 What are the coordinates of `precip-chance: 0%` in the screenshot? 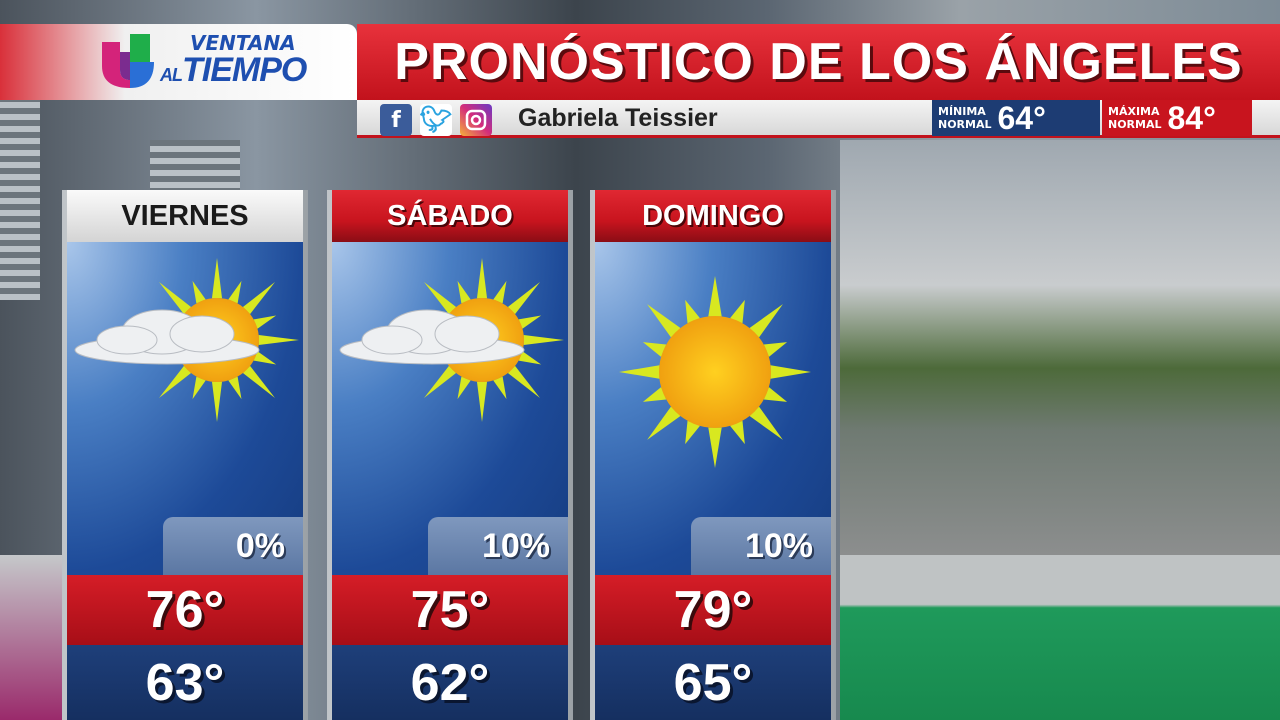 It's located at (233, 546).